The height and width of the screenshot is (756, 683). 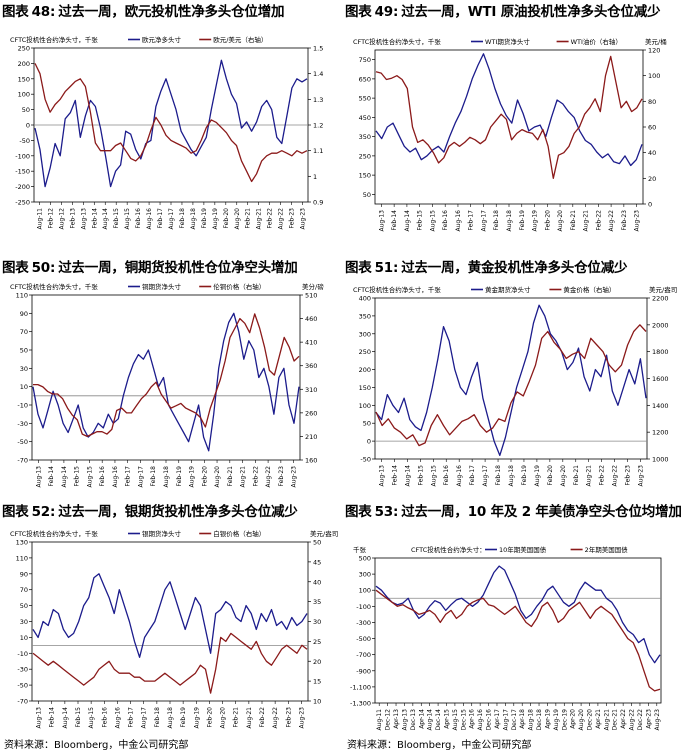 What do you see at coordinates (447, 719) in the screenshot?
I see `x-tick-label: Apr-15` at bounding box center [447, 719].